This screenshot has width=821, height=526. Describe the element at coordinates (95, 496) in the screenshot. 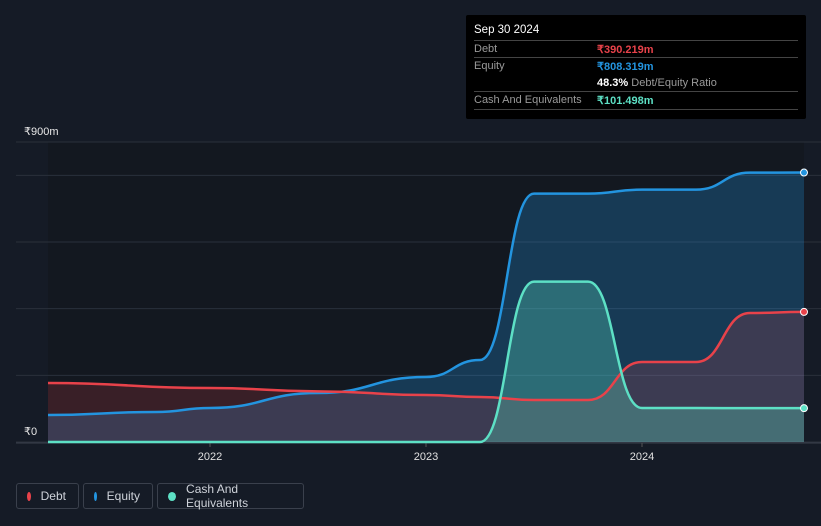

I see `equity-dot-icon` at that location.